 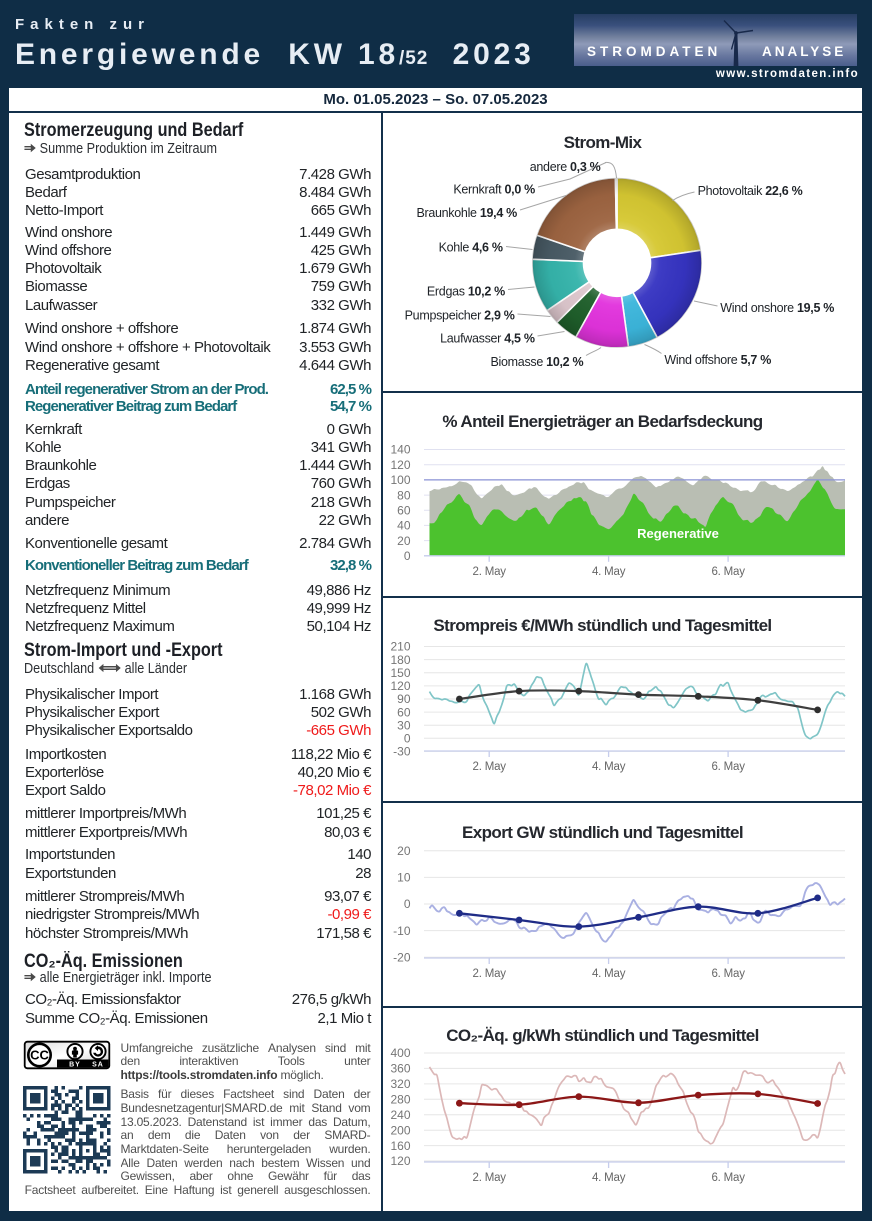 I want to click on svg-text:% Anteil Energieträger an Beda: % Anteil Energieträger an Bedarfsdeckung, so click(x=602, y=421).